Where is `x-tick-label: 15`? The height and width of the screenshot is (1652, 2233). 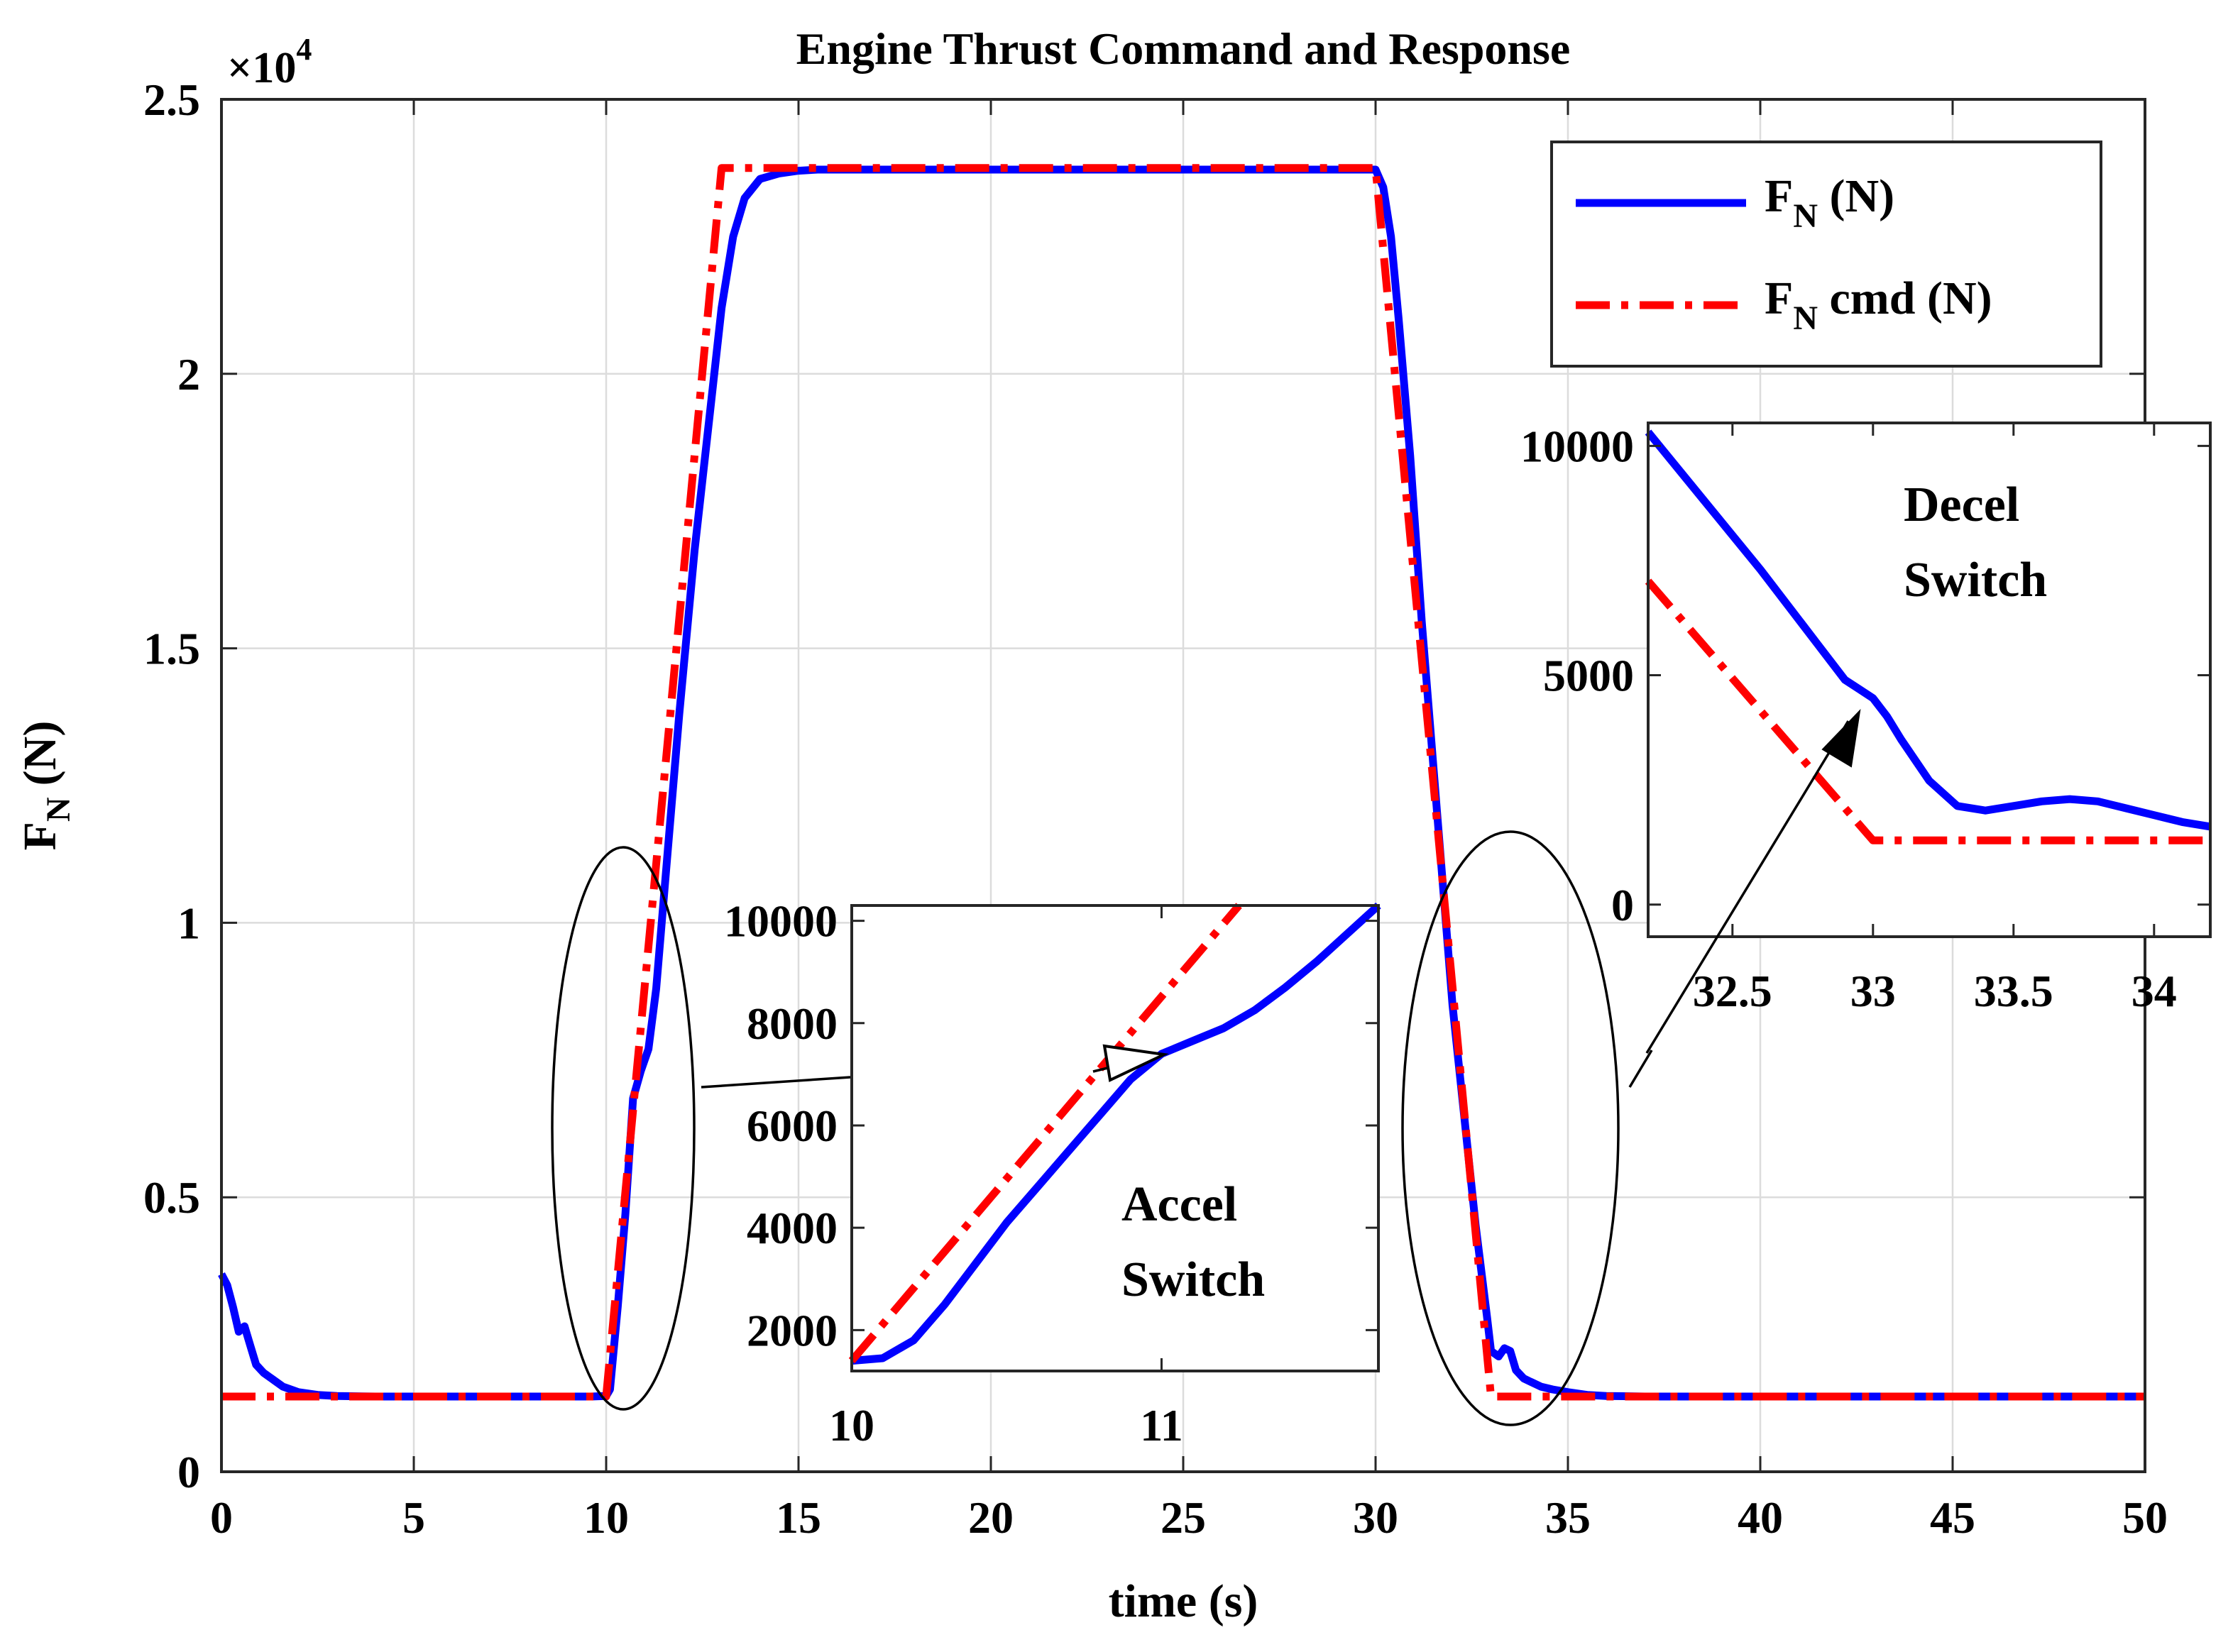 x-tick-label: 15 is located at coordinates (798, 1517).